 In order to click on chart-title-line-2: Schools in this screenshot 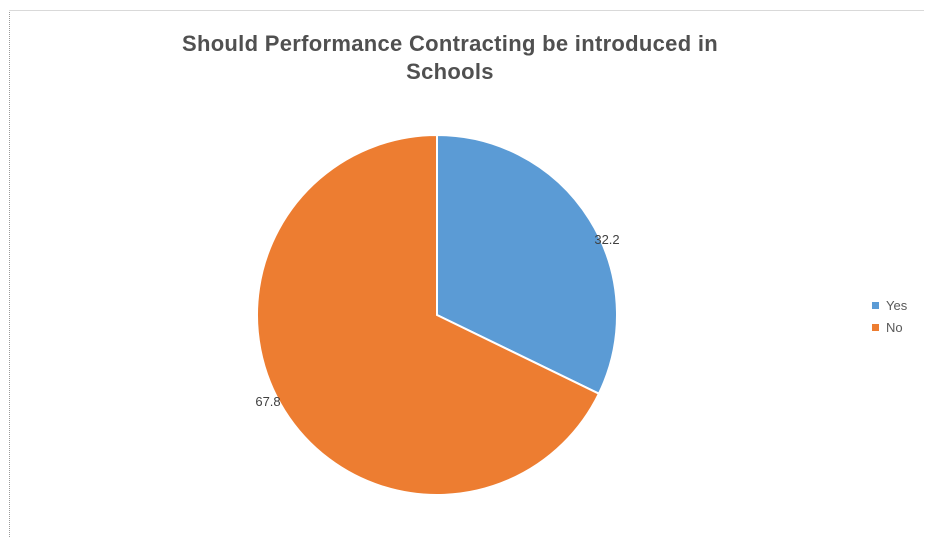, I will do `click(450, 71)`.